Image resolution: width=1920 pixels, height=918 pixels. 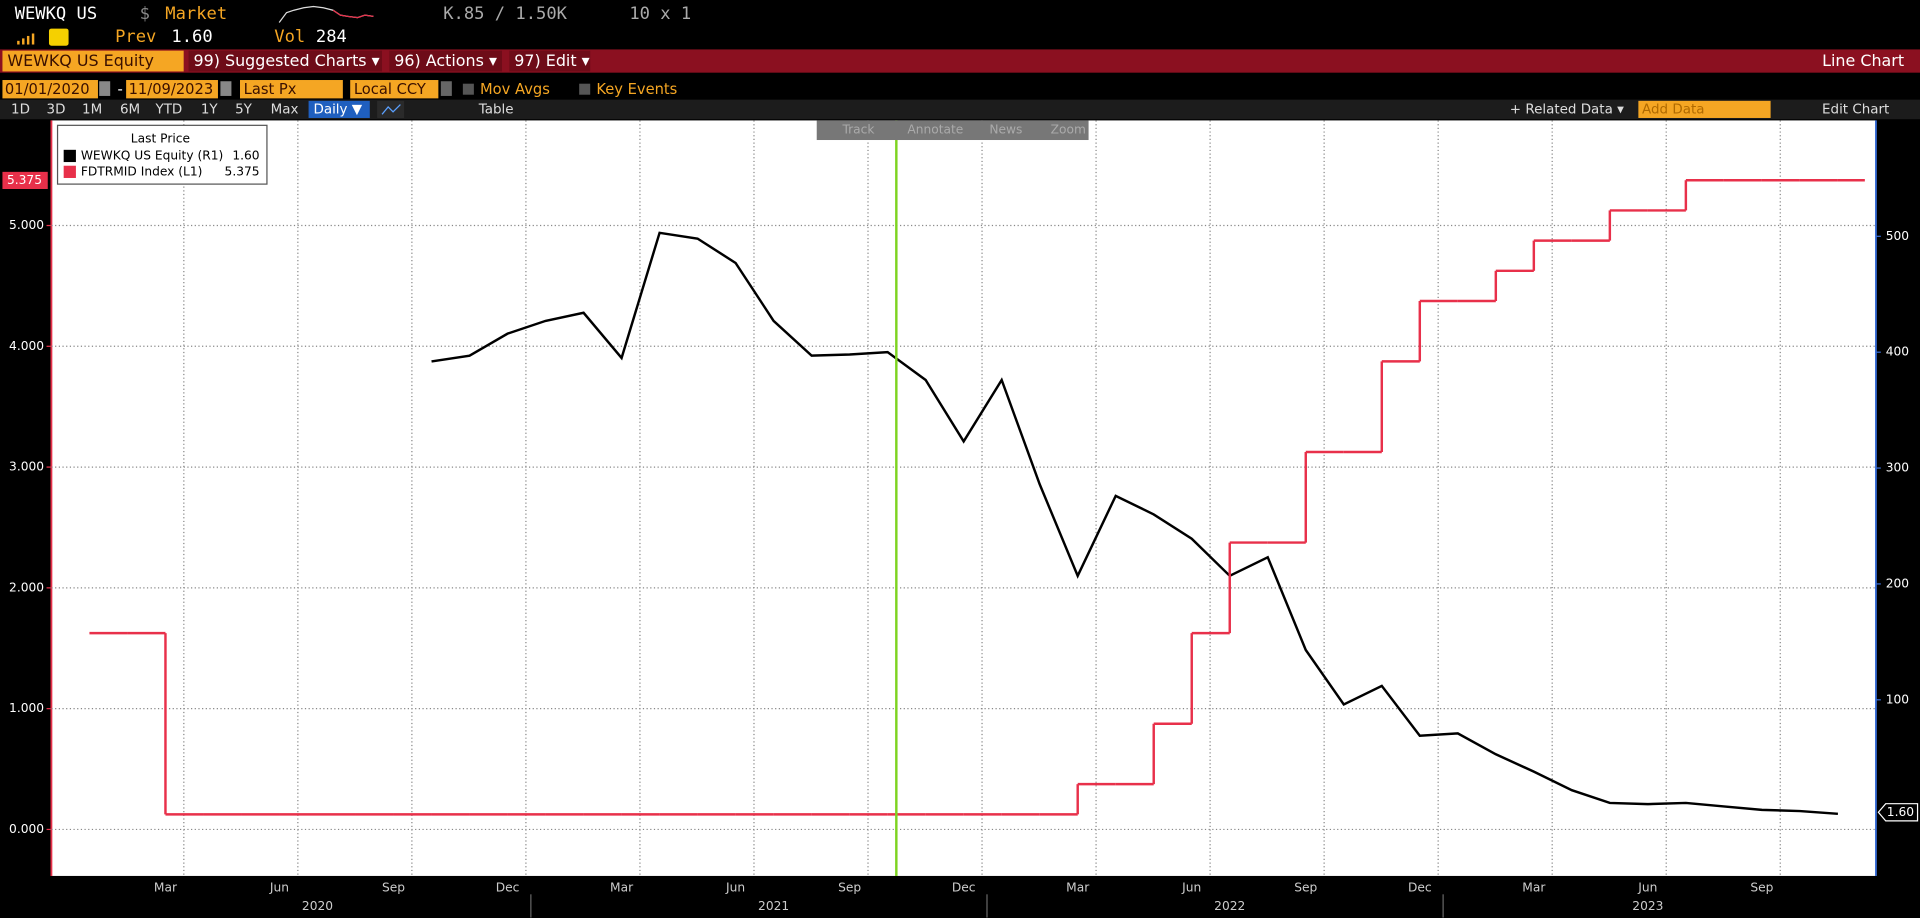 I want to click on frequency: Daily ▼, so click(x=337, y=109).